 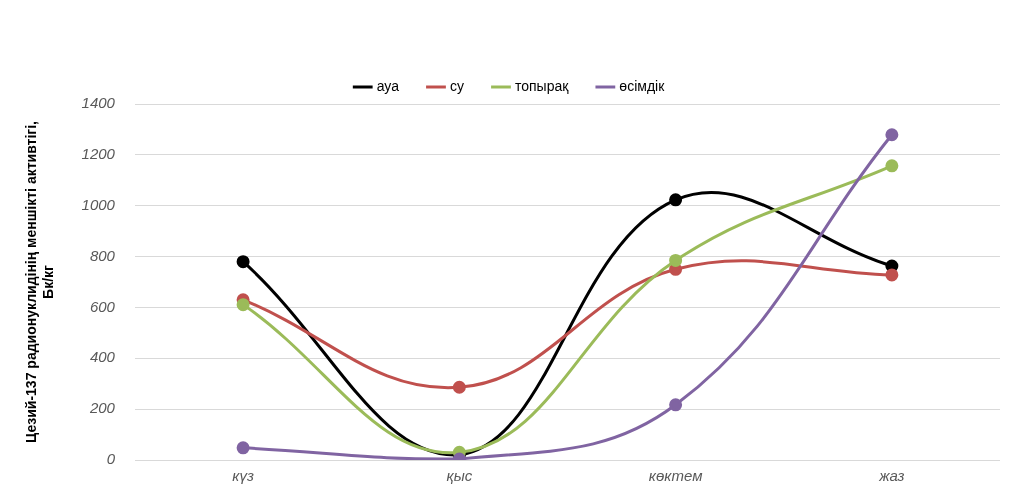 I want to click on x-tick-label: көктем, so click(x=675, y=476).